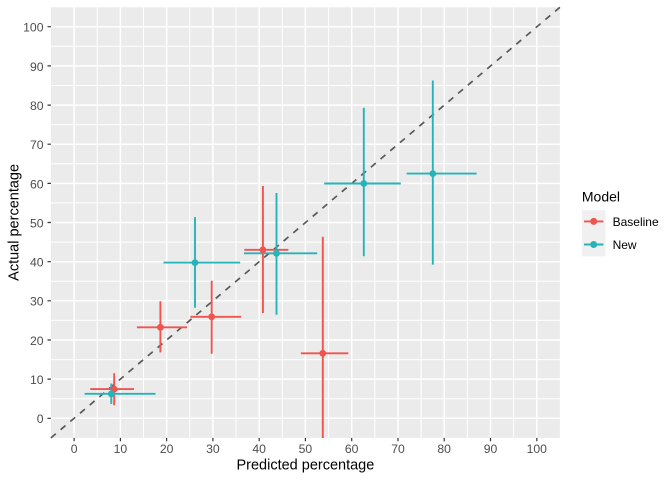  I want to click on svg-text: Predicted percentage, so click(305, 465).